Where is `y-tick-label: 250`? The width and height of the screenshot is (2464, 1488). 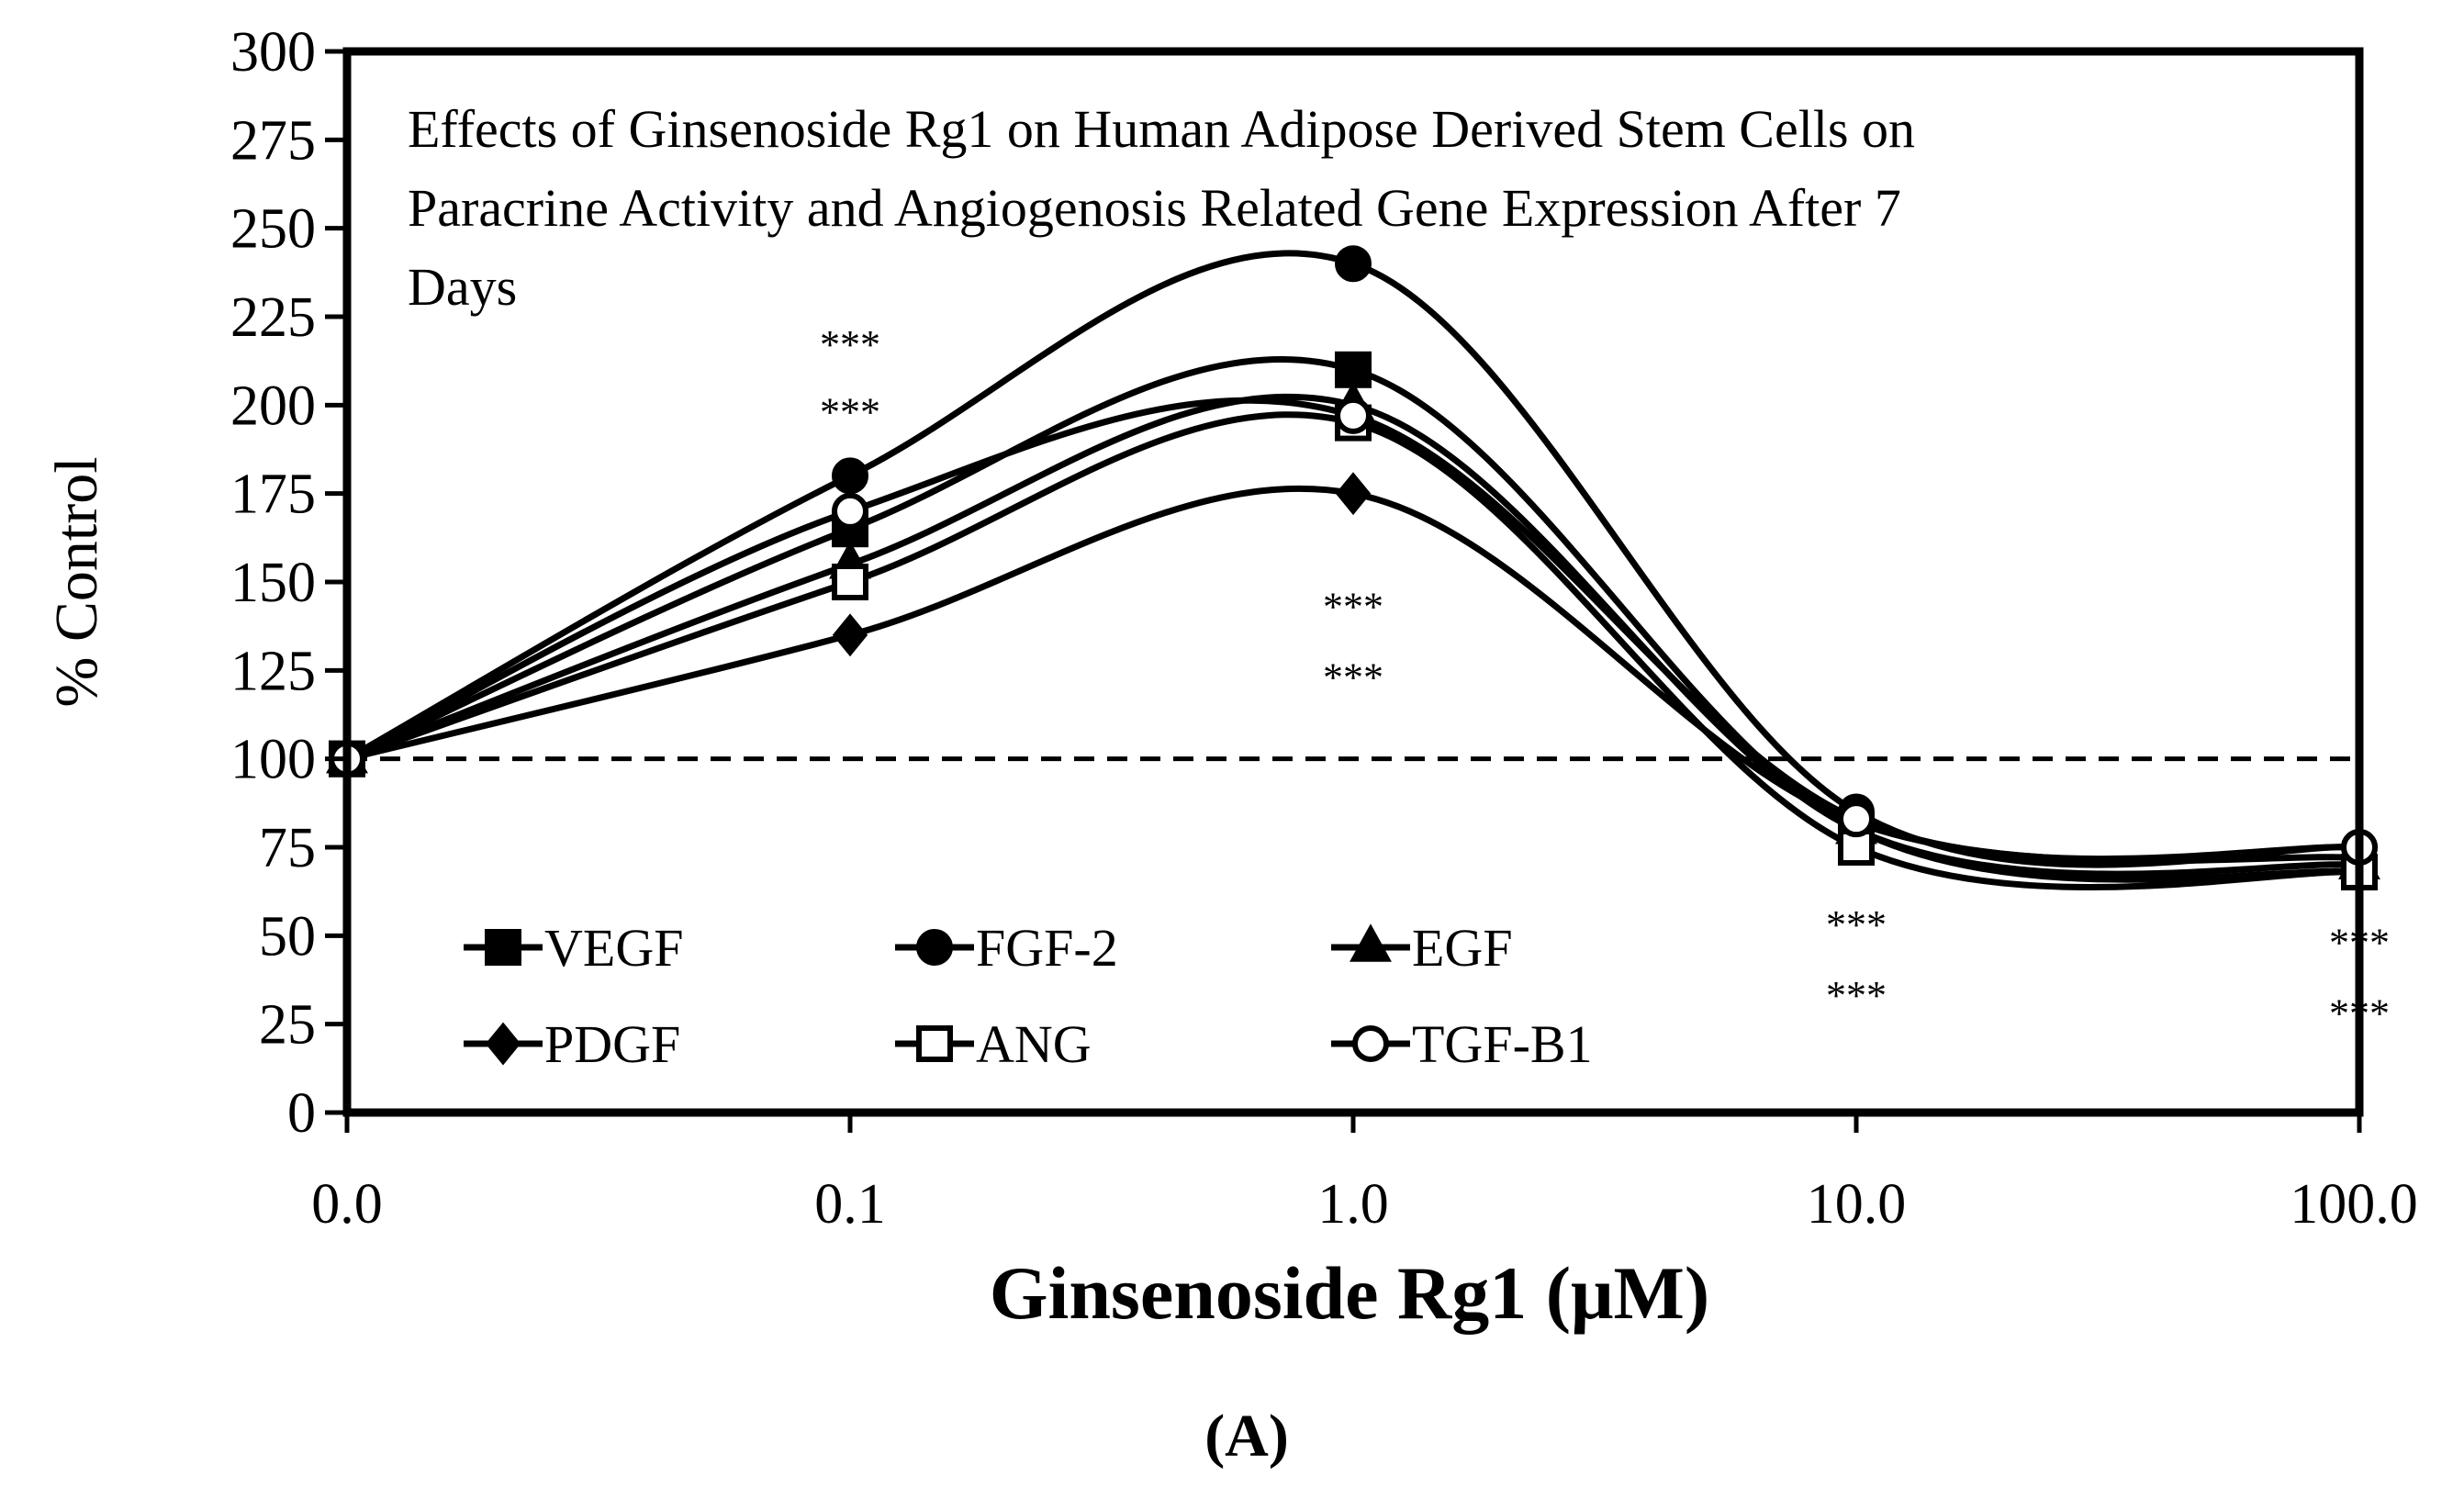 y-tick-label: 250 is located at coordinates (273, 229).